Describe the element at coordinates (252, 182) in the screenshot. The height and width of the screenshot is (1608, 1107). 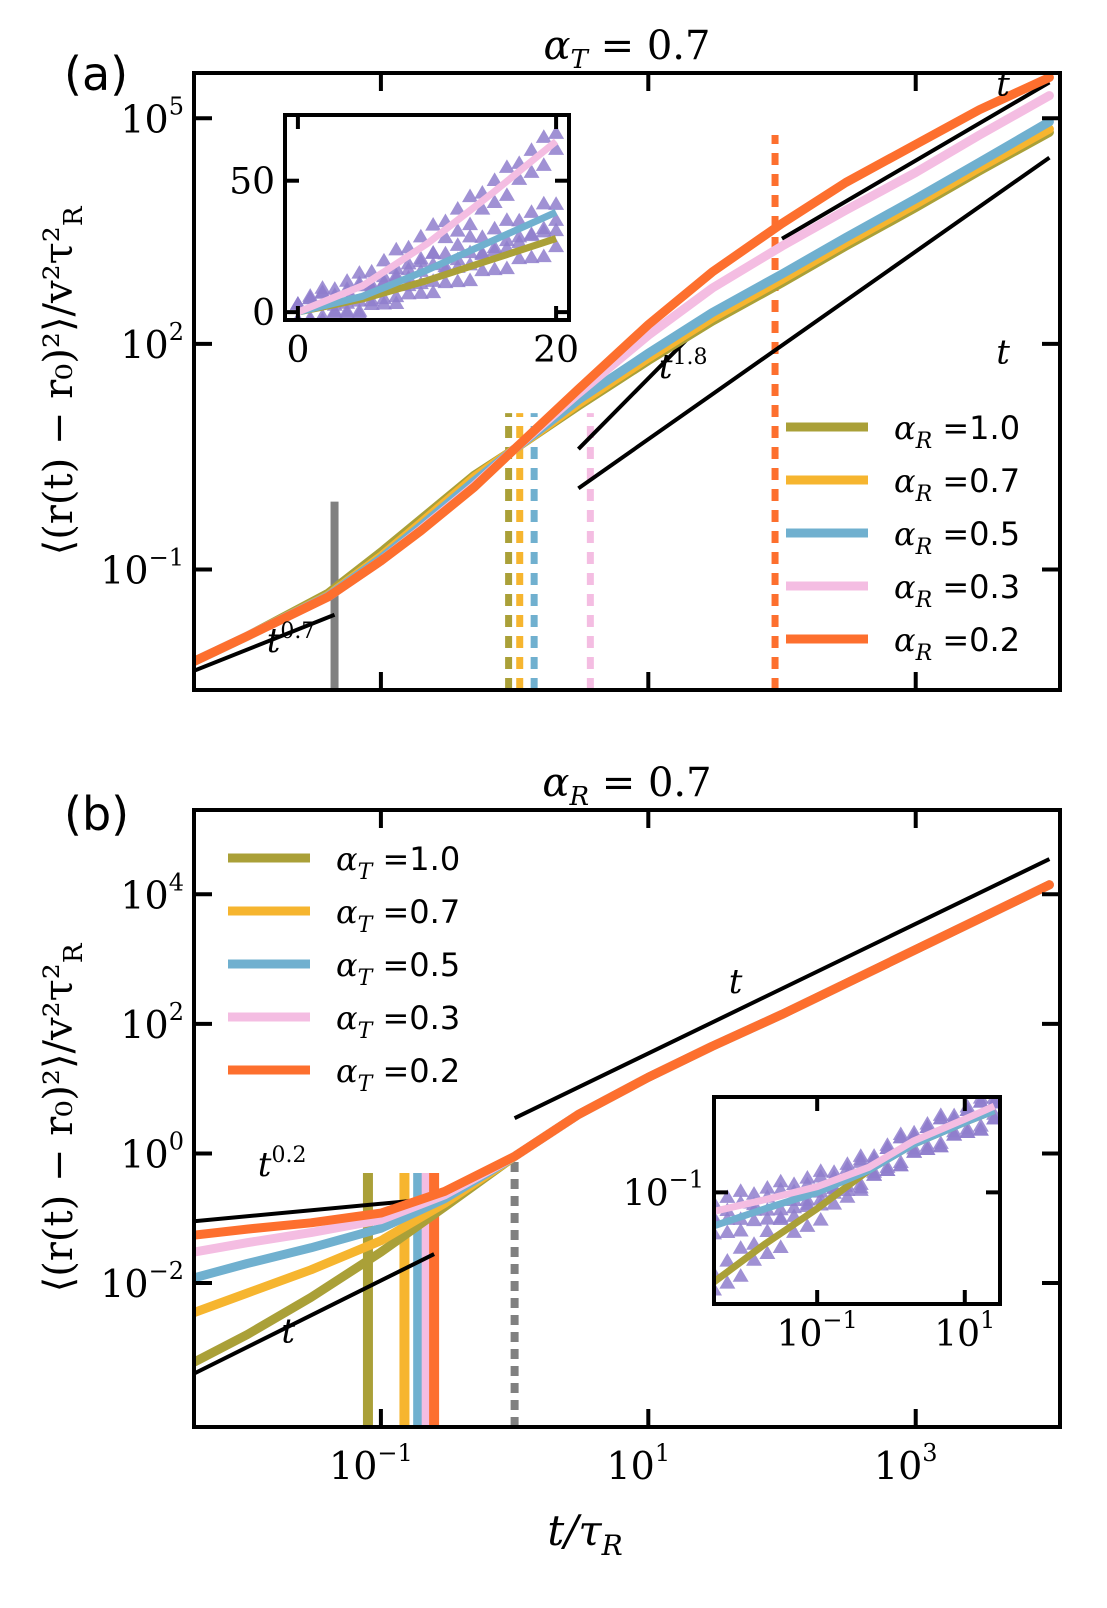
I see `inset-y-tick-value: 50` at that location.